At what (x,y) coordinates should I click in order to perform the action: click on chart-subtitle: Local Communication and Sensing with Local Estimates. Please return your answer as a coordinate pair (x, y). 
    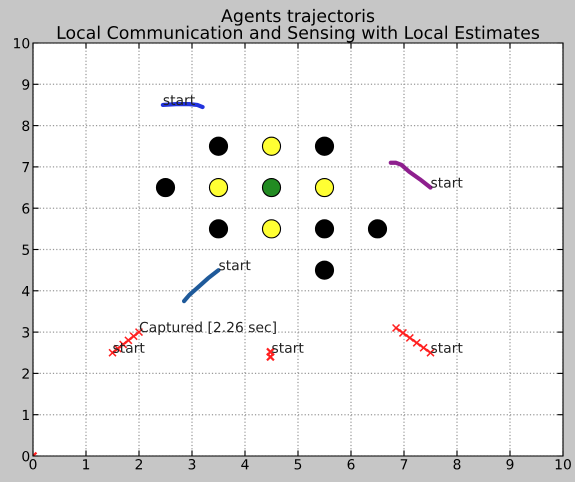
    Looking at the image, I should click on (299, 34).